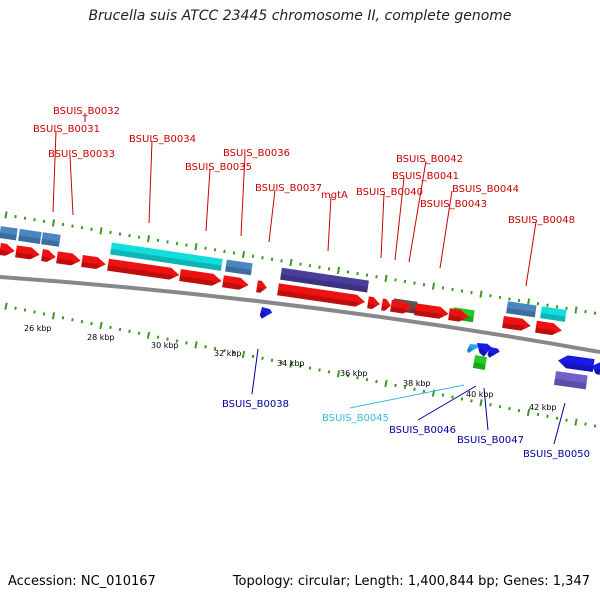 The image size is (600, 600). I want to click on gene-label: BSUIS_B0041, so click(425, 176).